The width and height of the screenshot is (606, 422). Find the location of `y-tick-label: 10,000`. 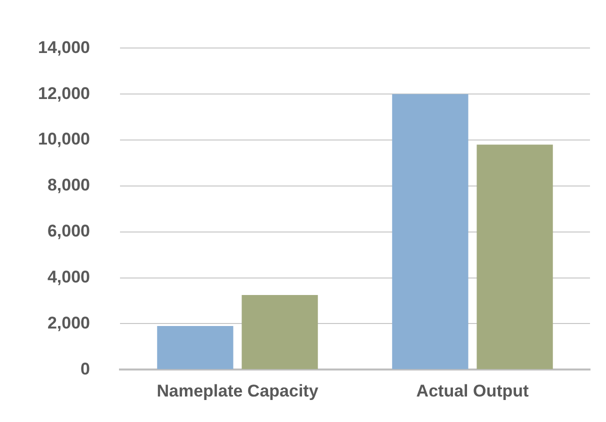

y-tick-label: 10,000 is located at coordinates (64, 139).